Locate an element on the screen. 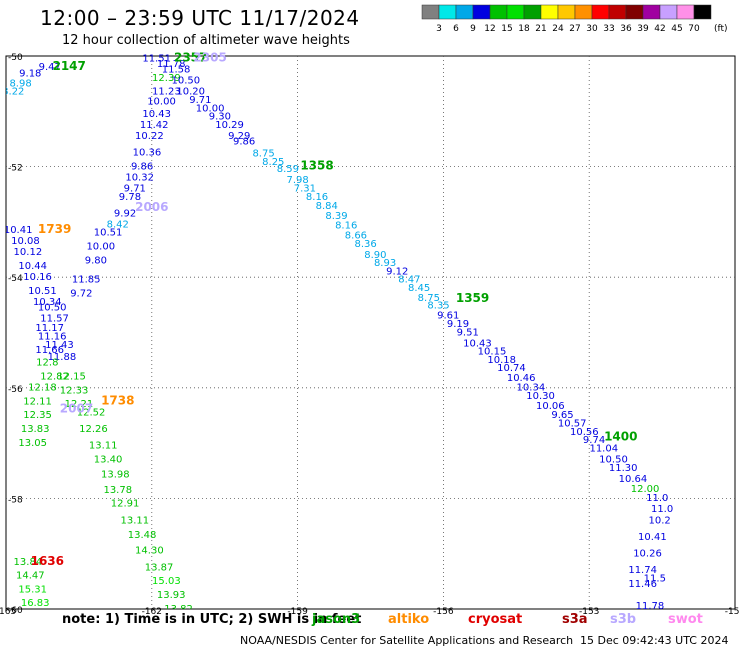 The width and height of the screenshot is (740, 650). x-tick-label: -153 is located at coordinates (589, 612).